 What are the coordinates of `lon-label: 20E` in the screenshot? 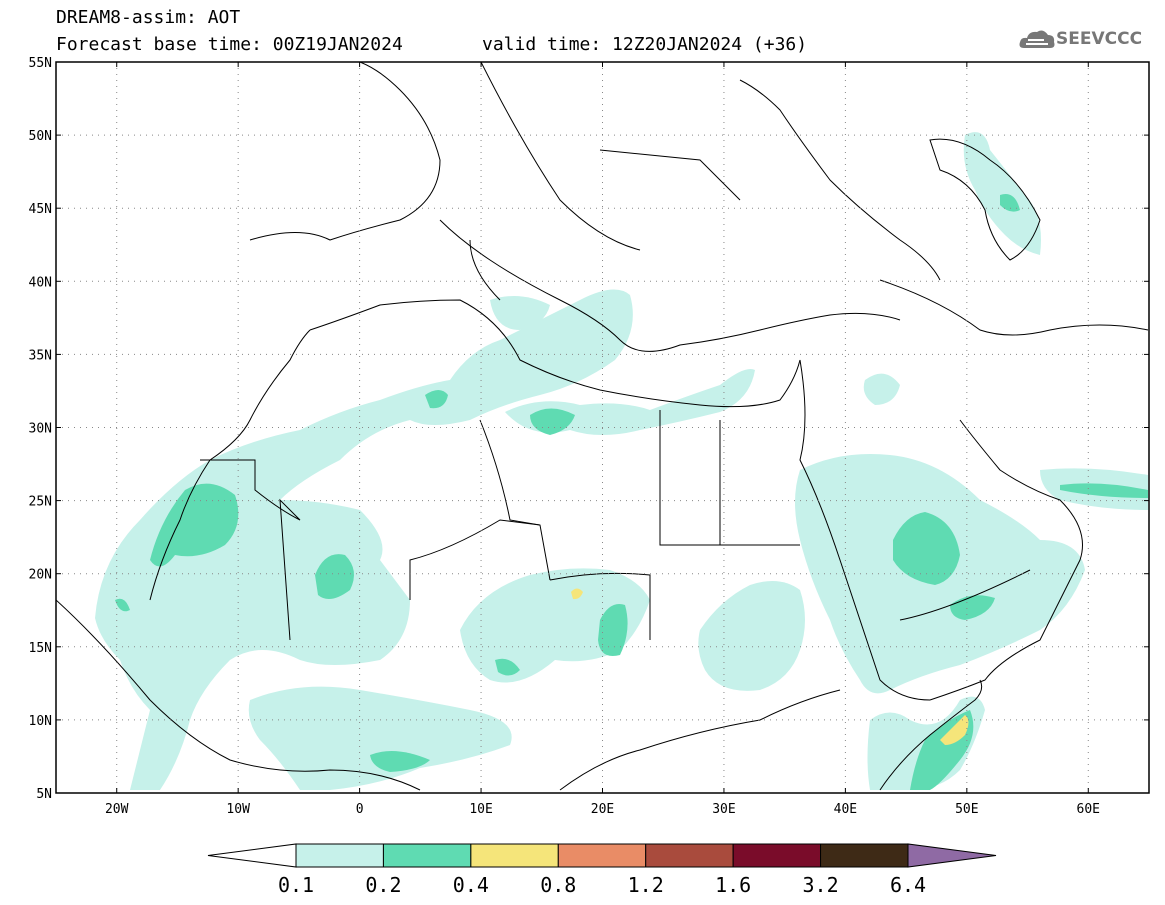 It's located at (602, 809).